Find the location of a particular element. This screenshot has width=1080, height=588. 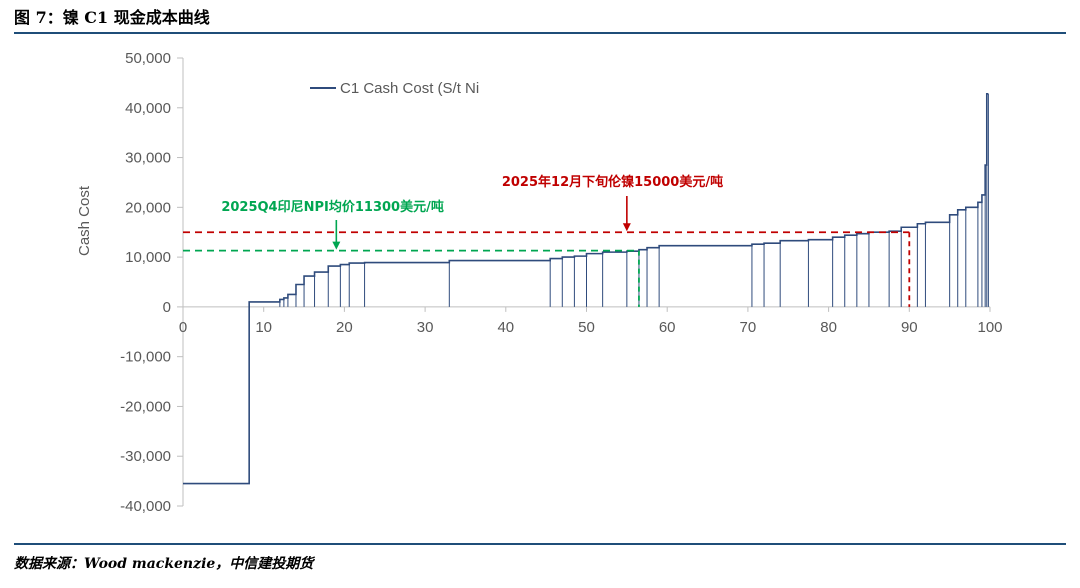

legend-label: C1 Cash Cost (S/t Ni is located at coordinates (409, 88).